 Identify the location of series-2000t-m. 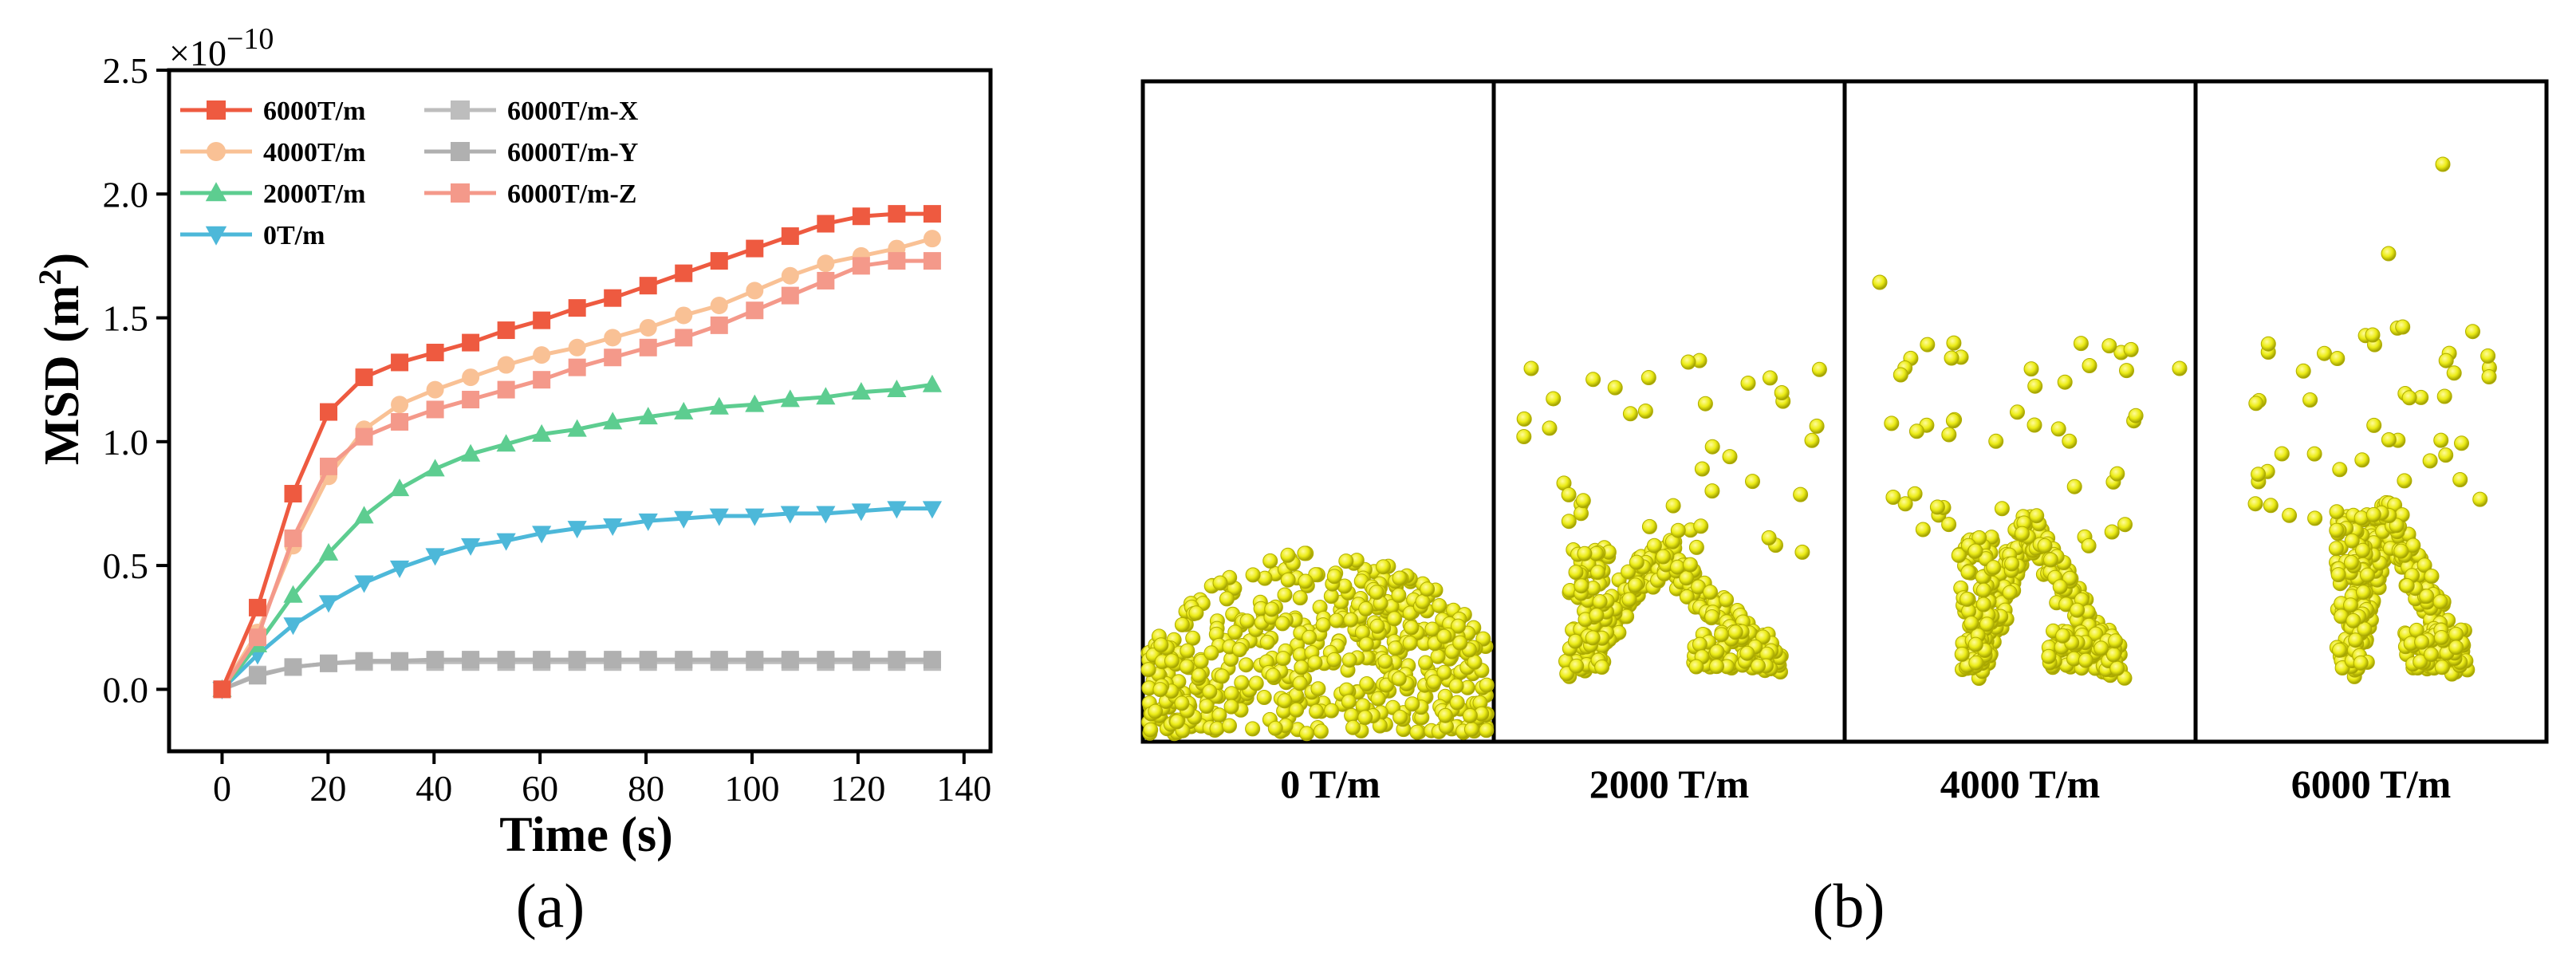
(577, 536).